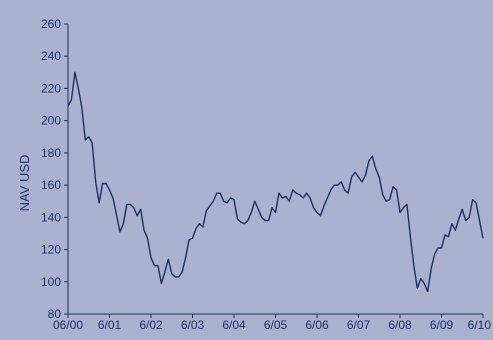 This screenshot has width=493, height=340. What do you see at coordinates (51, 282) in the screenshot?
I see `y-tick-label: 100` at bounding box center [51, 282].